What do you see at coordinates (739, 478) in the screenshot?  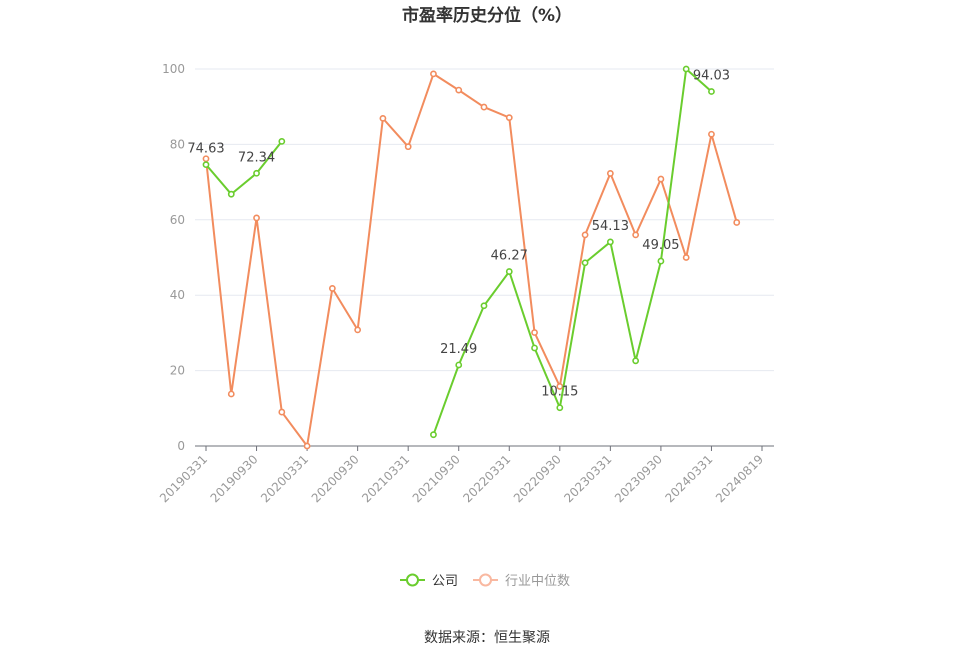 I see `x-tick-label: 20240819` at bounding box center [739, 478].